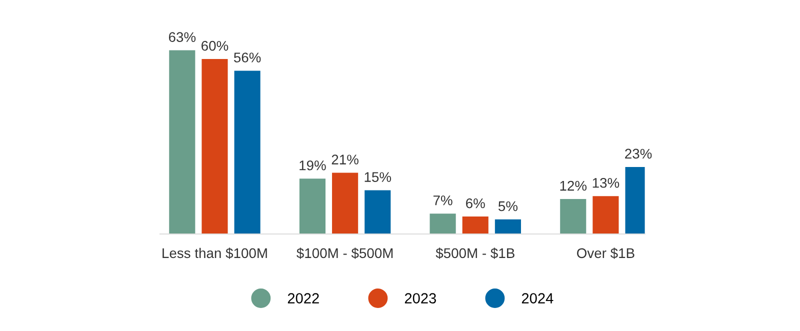 The image size is (800, 331). What do you see at coordinates (215, 45) in the screenshot?
I see `data-label: 60%` at bounding box center [215, 45].